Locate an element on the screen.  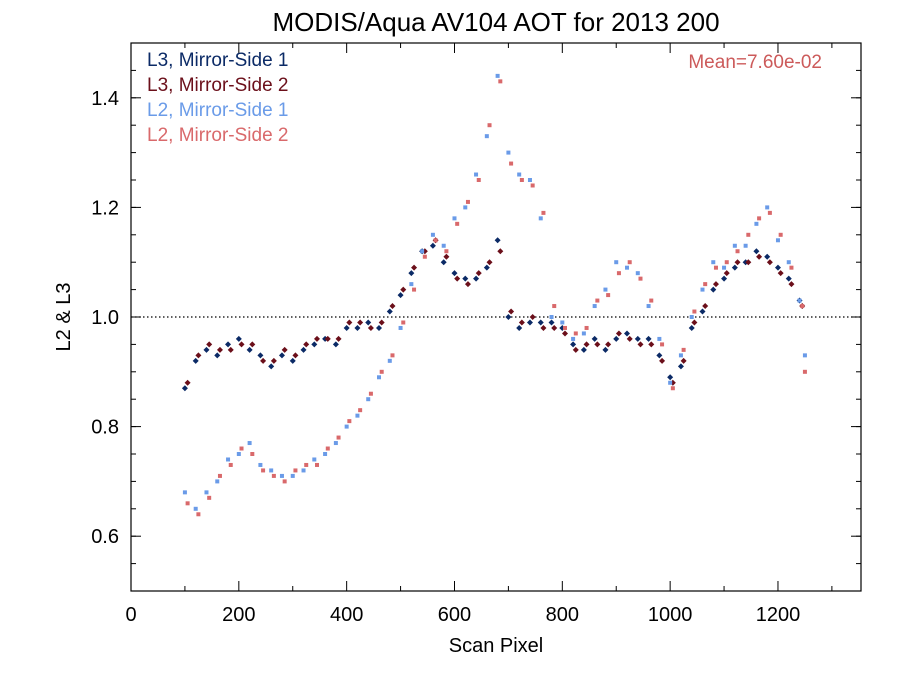
y-tick-label: 0.6 is located at coordinates (105, 537).